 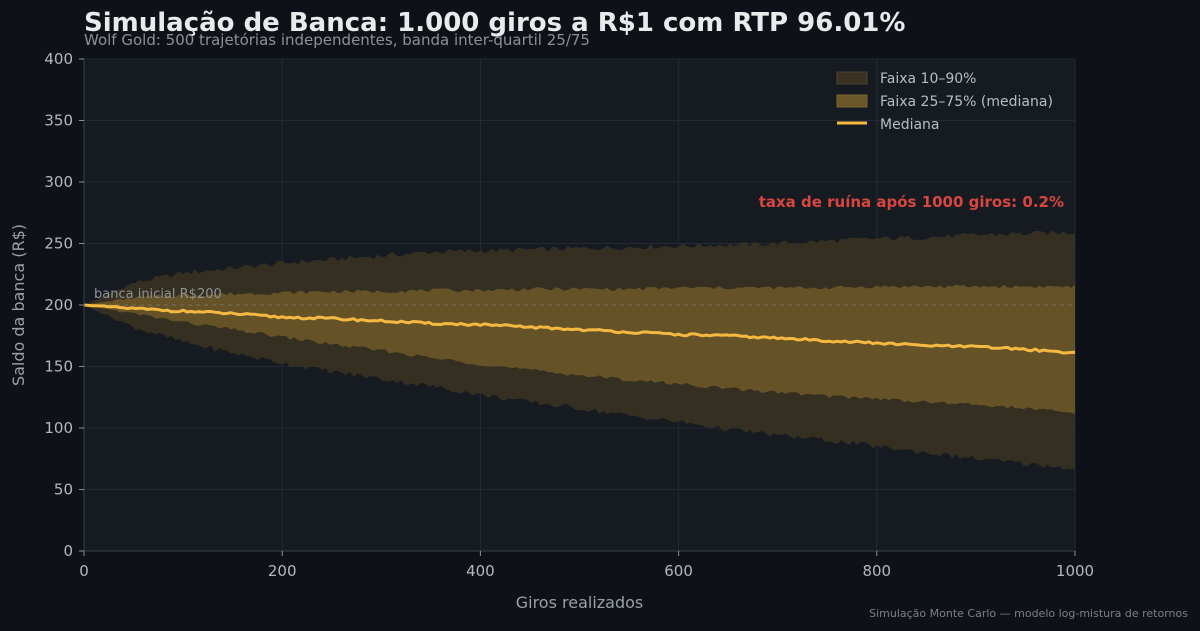 I want to click on x-axis-label: Giros realizados, so click(x=580, y=602).